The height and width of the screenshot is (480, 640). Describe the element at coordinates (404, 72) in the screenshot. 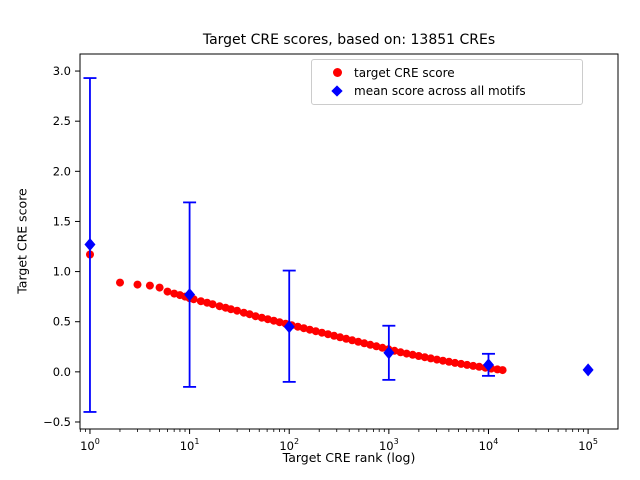

I see `legend-label-target-score: target CRE score` at that location.